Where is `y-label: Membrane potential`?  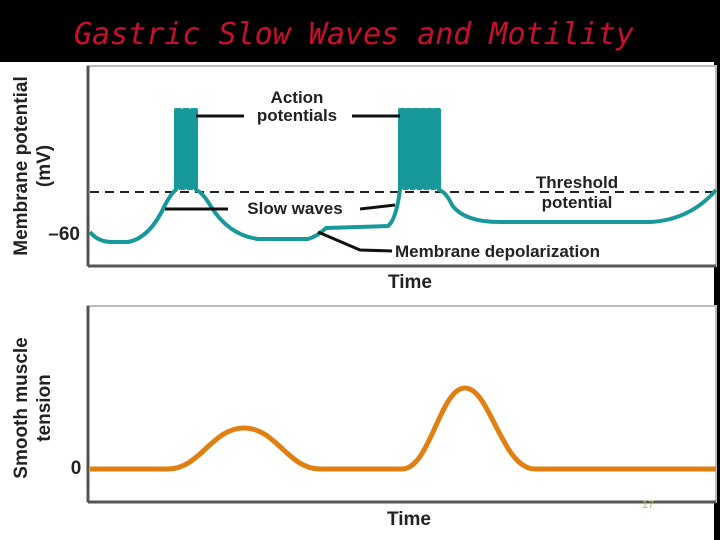 y-label: Membrane potential is located at coordinates (21, 165).